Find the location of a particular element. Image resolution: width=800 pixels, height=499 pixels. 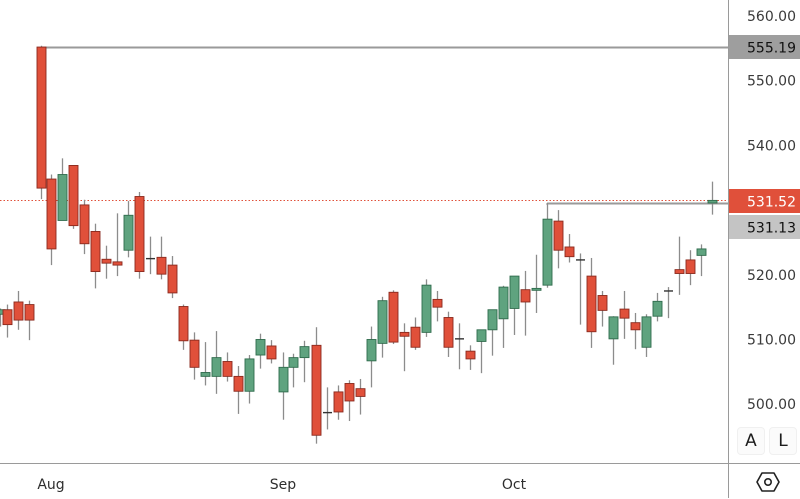

time-tick-label: Aug is located at coordinates (50, 485).